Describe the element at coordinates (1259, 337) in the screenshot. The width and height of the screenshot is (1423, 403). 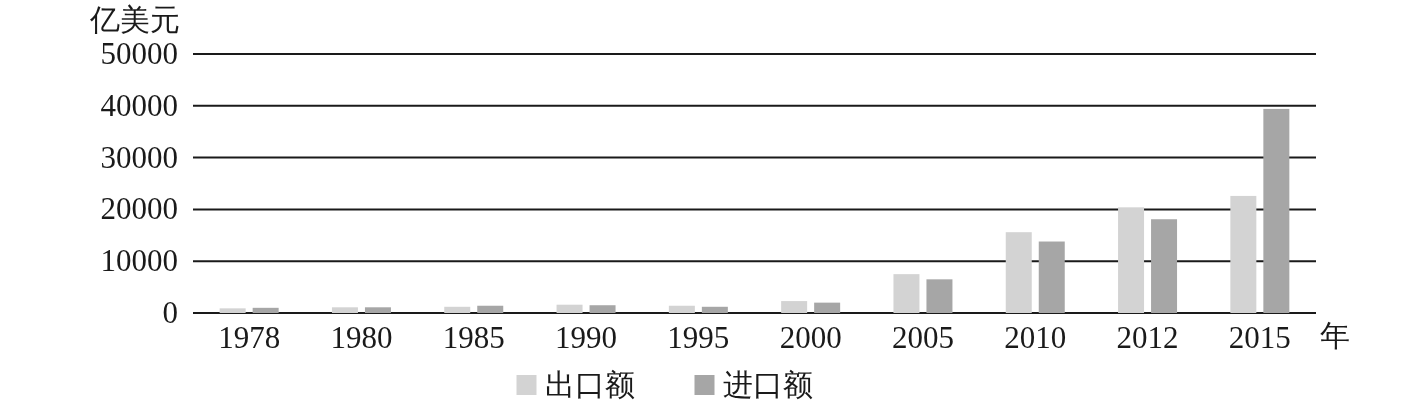
I see `x-tick-label: 2015` at that location.